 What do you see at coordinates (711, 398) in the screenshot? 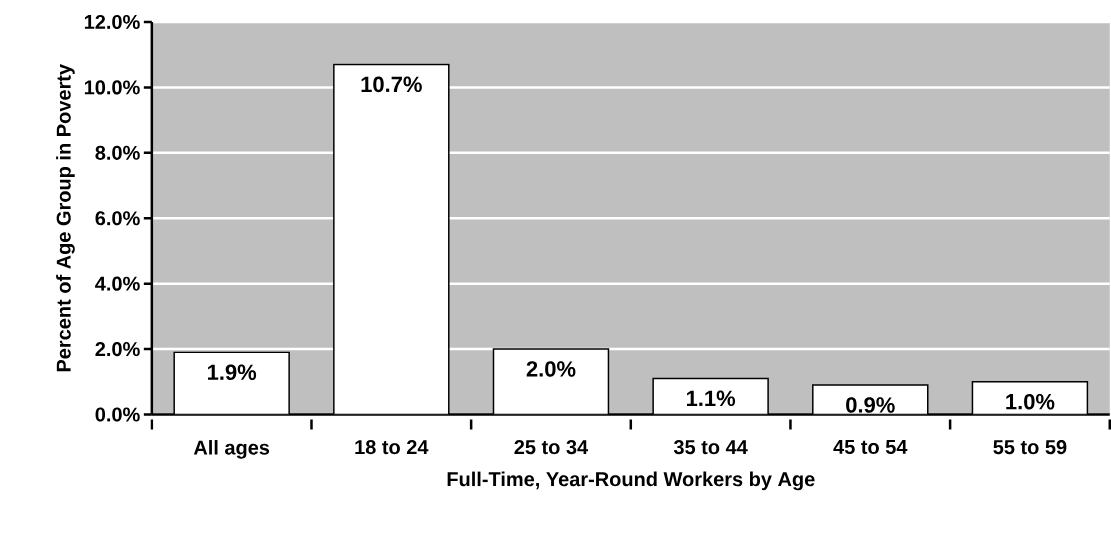
I see `data-label: 1.1%` at bounding box center [711, 398].